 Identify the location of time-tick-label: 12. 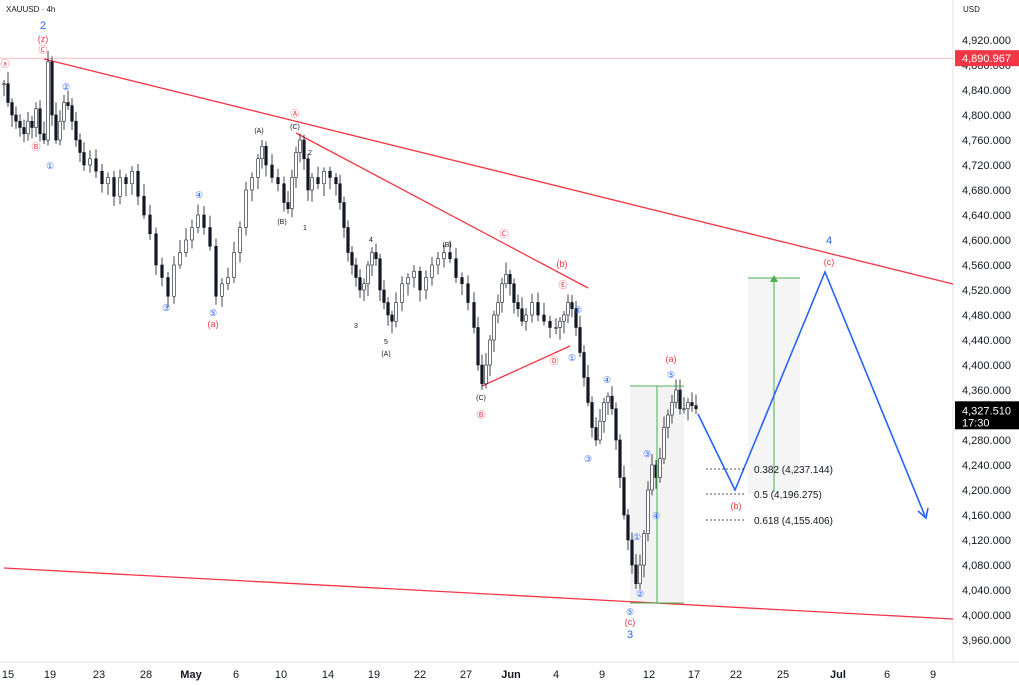
(649, 675).